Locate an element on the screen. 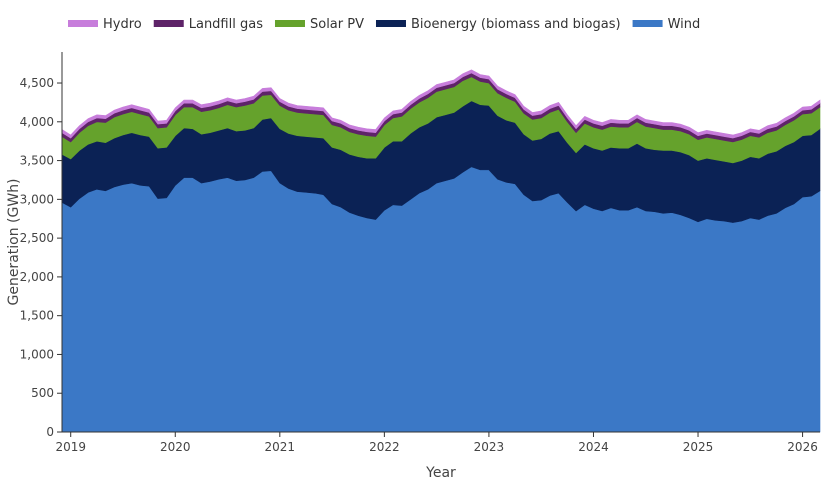  y-tick-label: 2,000 is located at coordinates (37, 277).